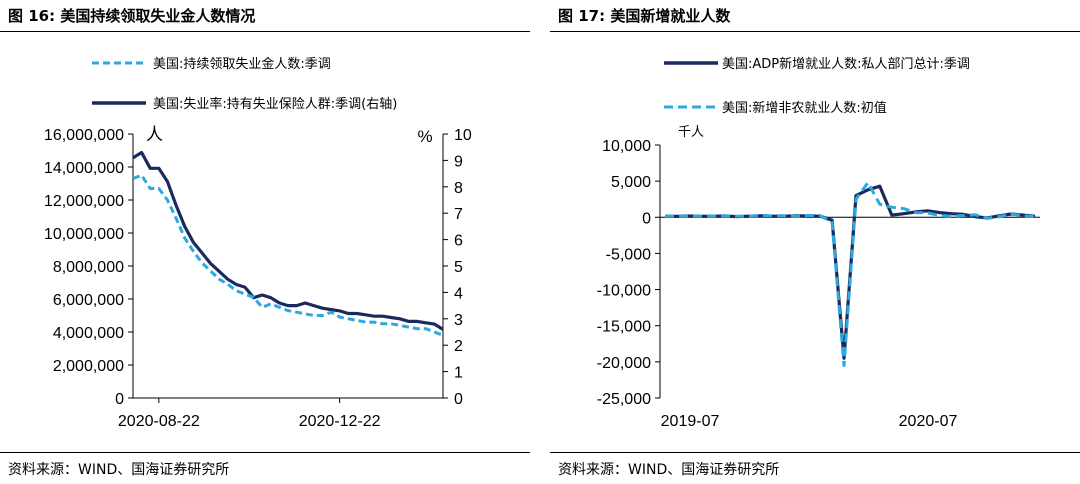 The image size is (1080, 484). What do you see at coordinates (624, 363) in the screenshot?
I see `y-tick-label: -20,000` at bounding box center [624, 363].